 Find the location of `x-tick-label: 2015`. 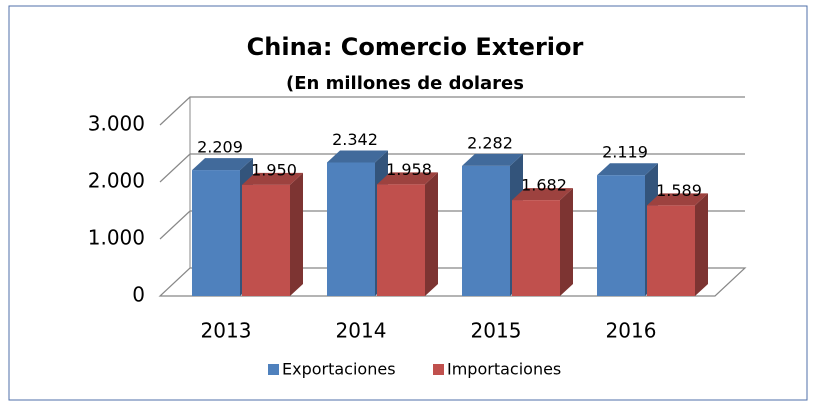

x-tick-label: 2015 is located at coordinates (496, 331).